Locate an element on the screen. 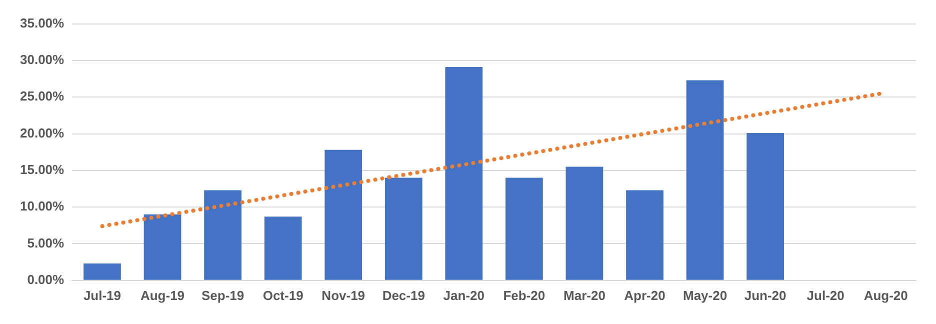 This screenshot has width=936, height=324. y-tick-label: 15.00% is located at coordinates (42, 170).